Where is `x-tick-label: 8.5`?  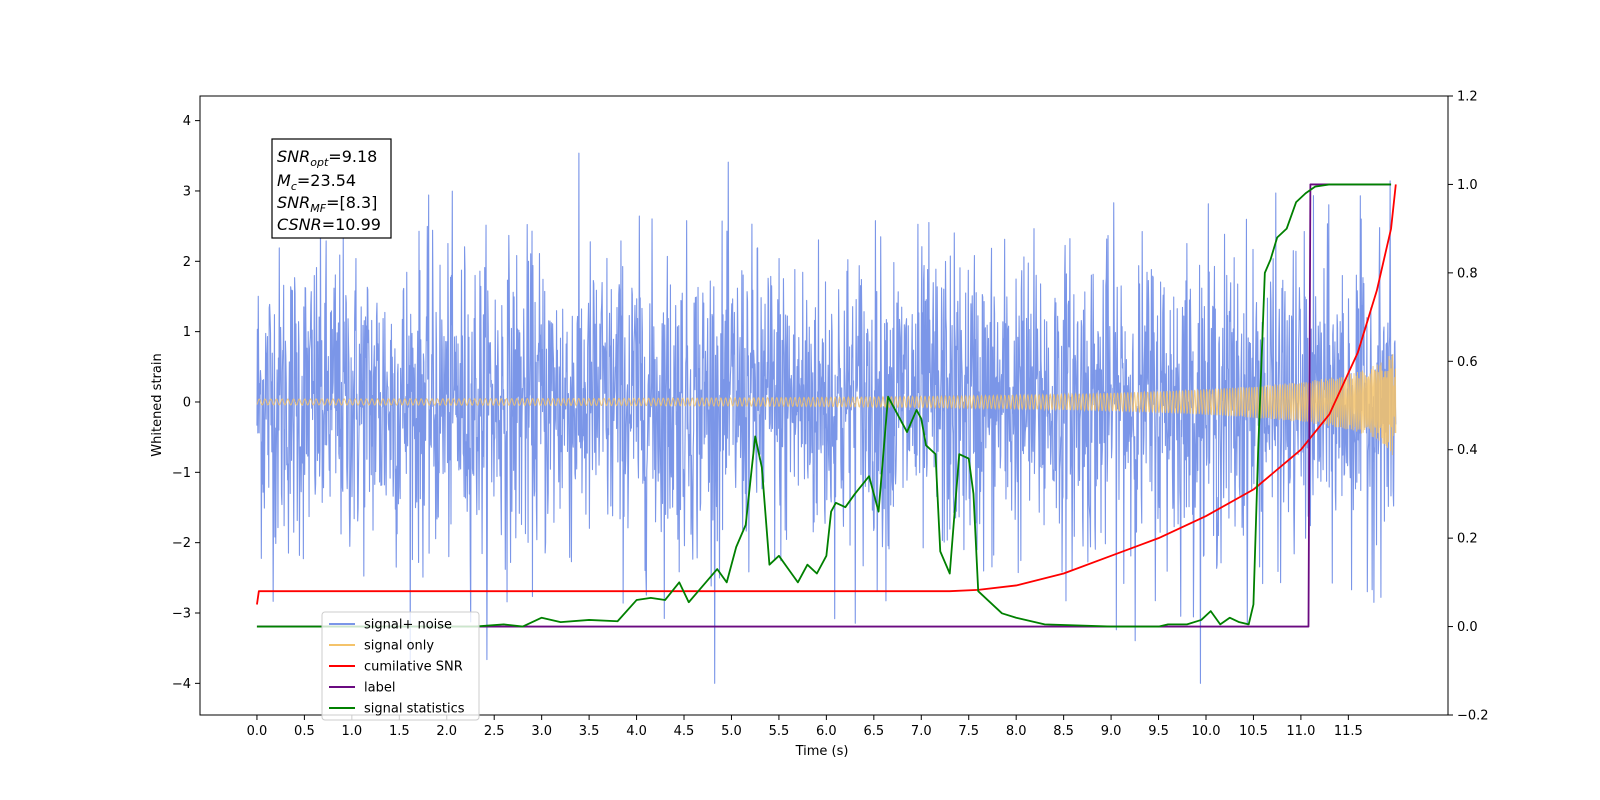
x-tick-label: 8.5 is located at coordinates (1063, 731).